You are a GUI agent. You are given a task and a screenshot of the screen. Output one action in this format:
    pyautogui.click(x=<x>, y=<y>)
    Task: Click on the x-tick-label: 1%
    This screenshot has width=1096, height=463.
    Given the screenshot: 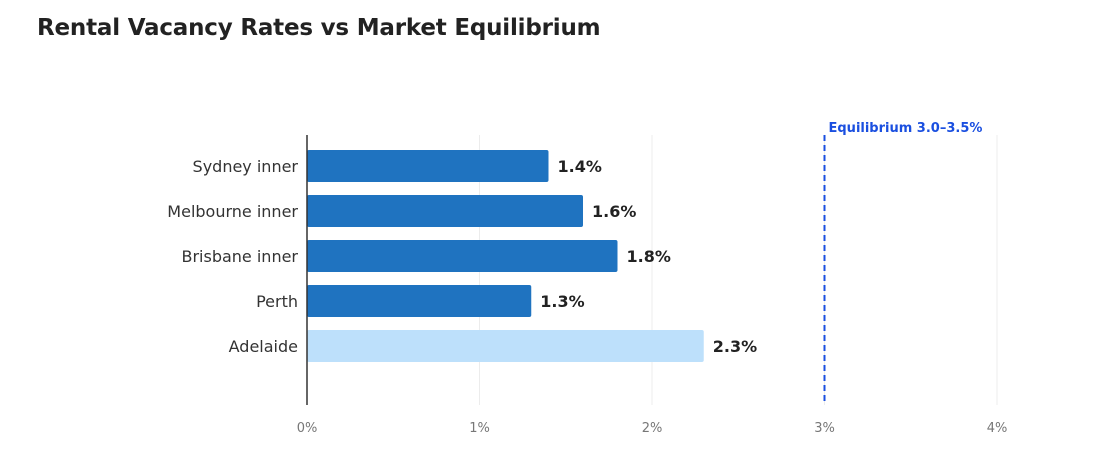 What is the action you would take?
    pyautogui.click(x=479, y=428)
    